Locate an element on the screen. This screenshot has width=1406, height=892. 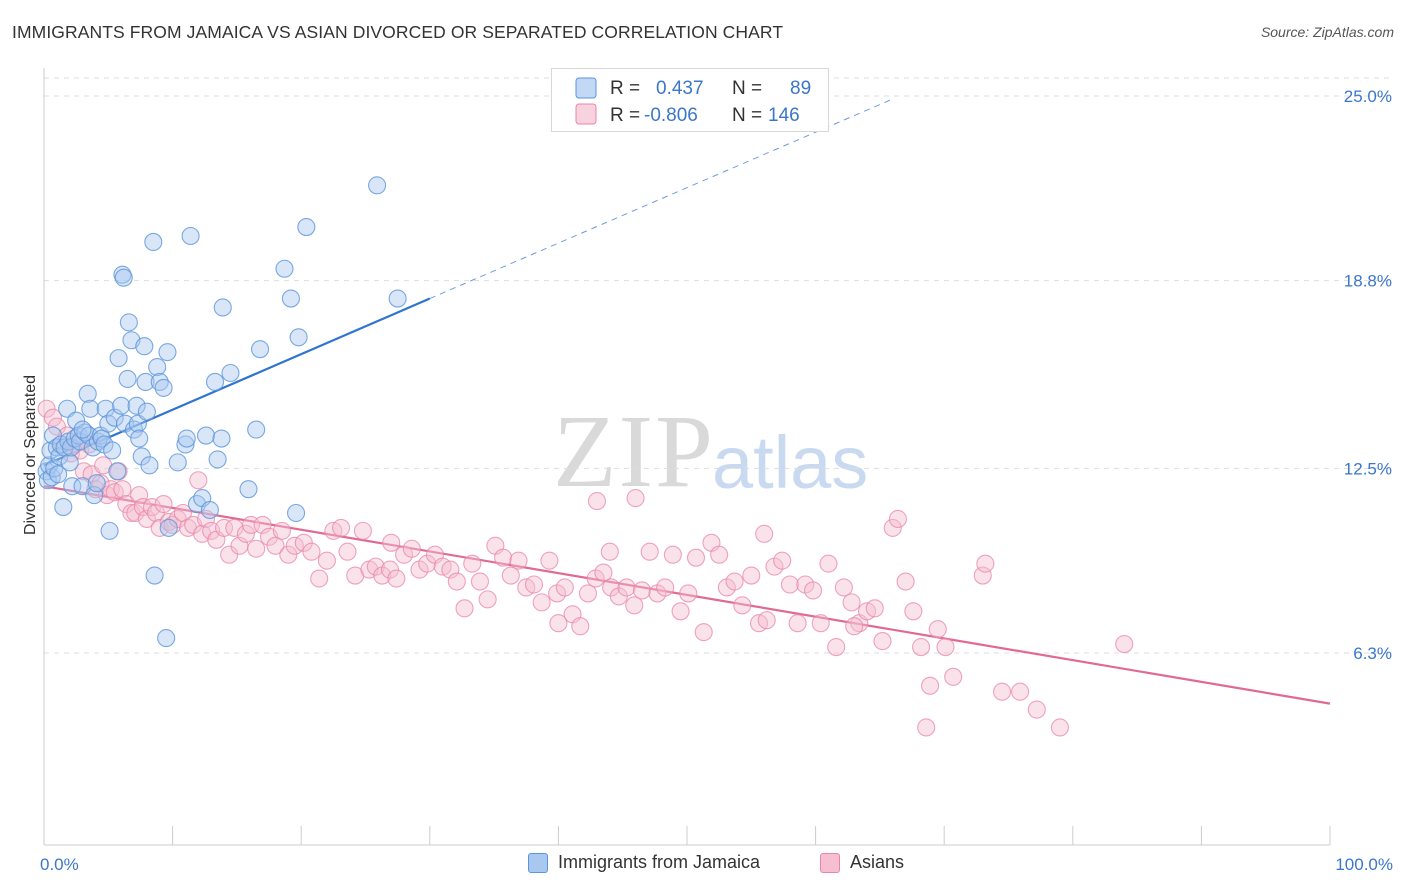
y-tick-label: 18.8% is located at coordinates (1368, 281).